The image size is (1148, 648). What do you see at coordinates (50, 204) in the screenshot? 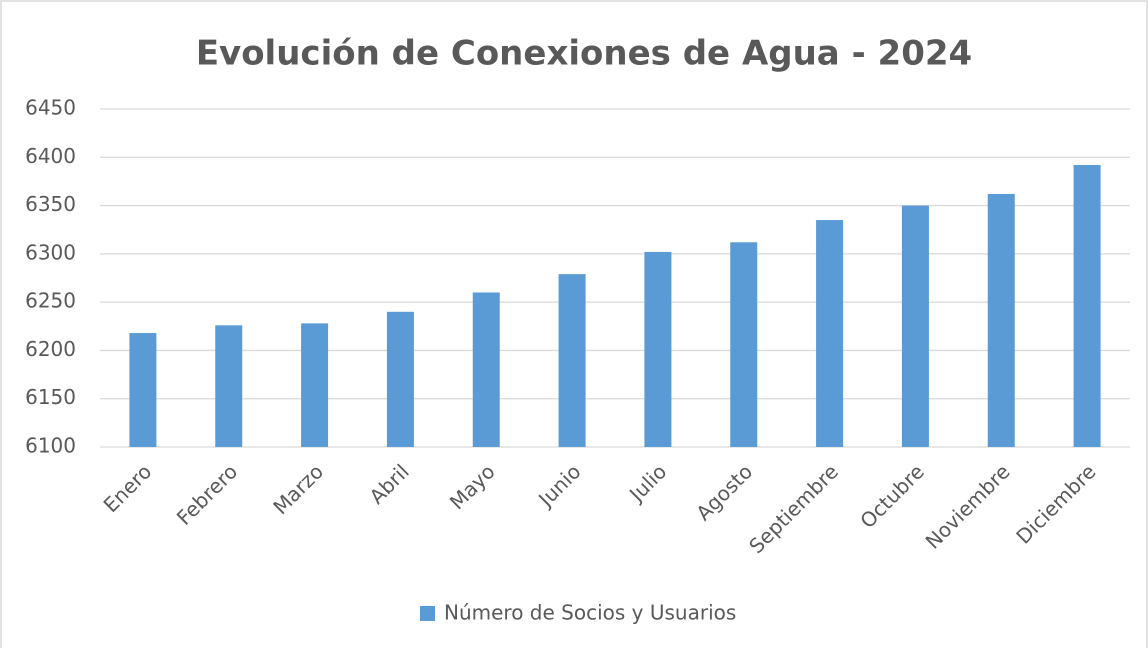
I see `y-tick-label: 6350` at bounding box center [50, 204].